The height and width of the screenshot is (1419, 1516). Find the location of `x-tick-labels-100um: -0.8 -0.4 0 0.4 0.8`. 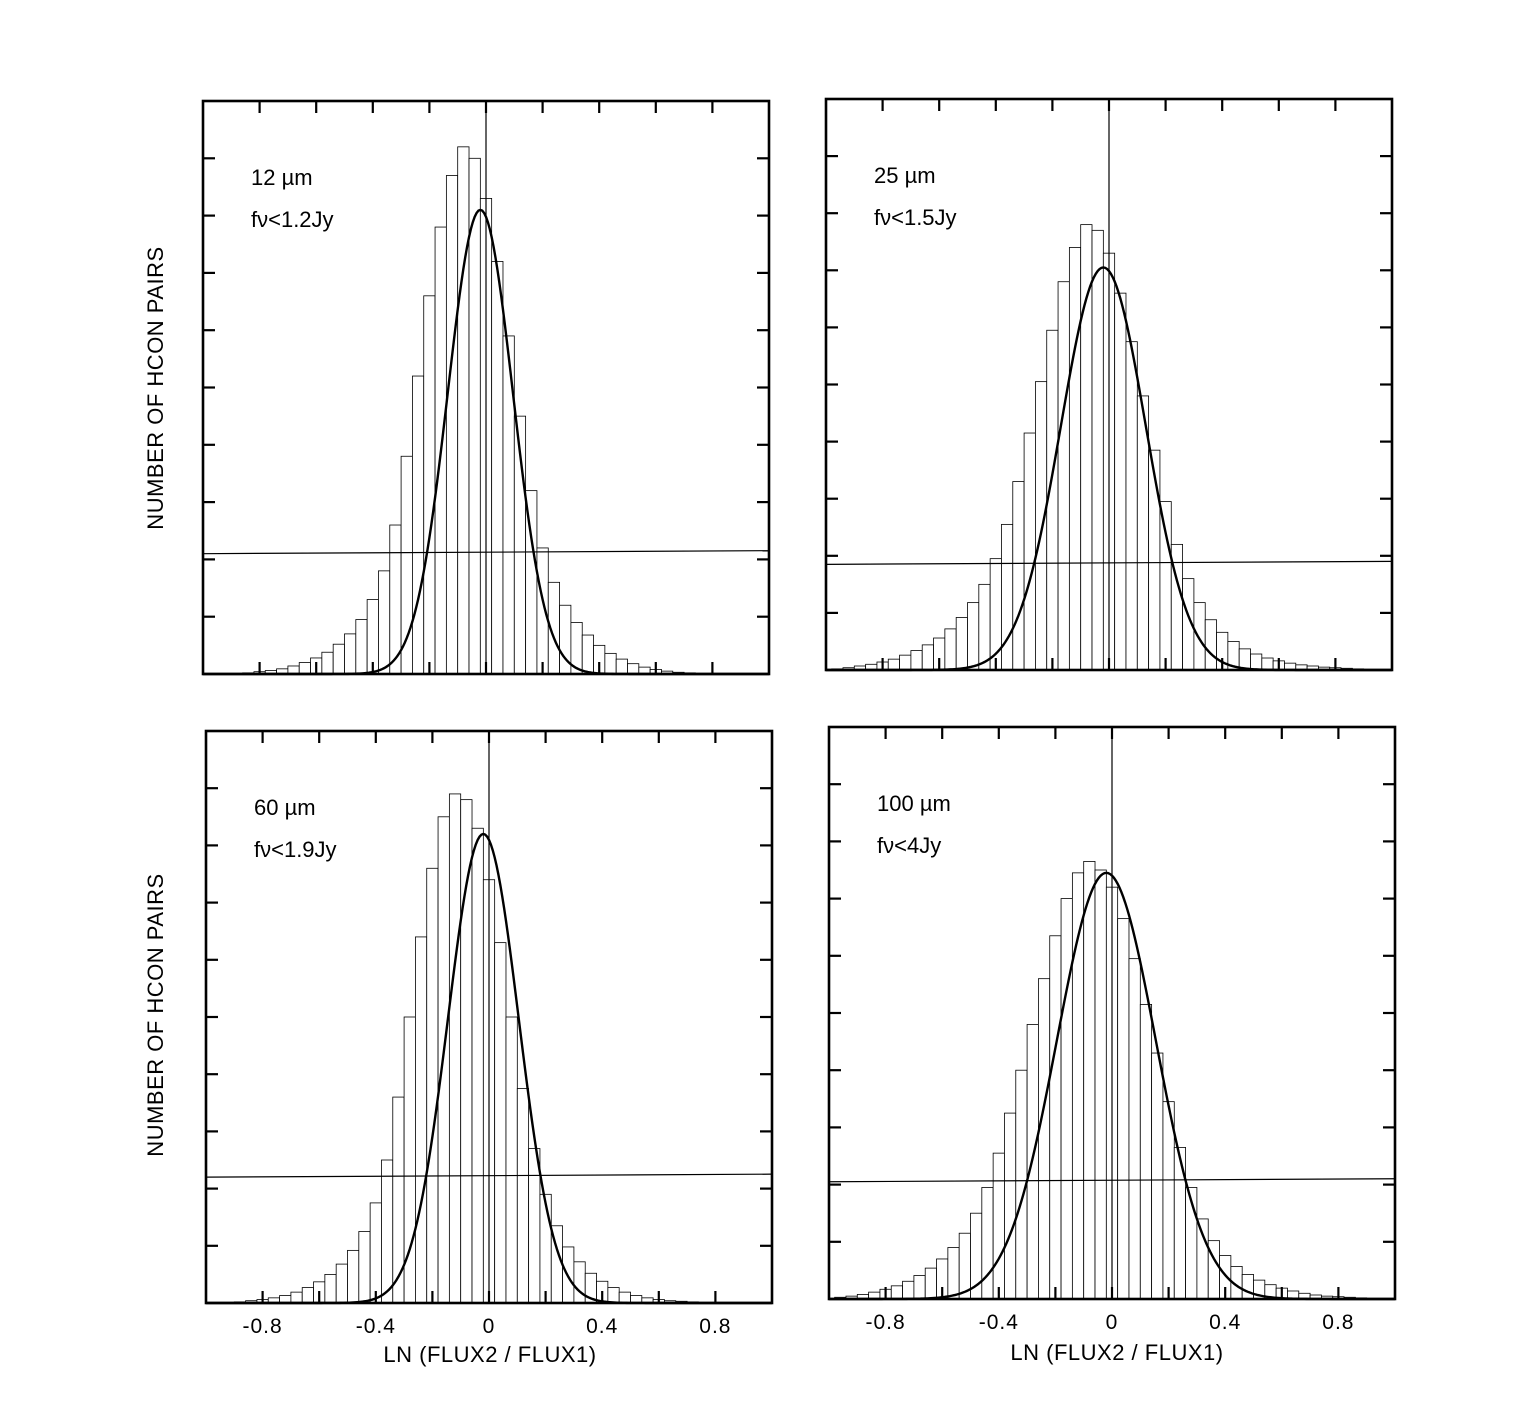

x-tick-labels-100um: -0.8 -0.4 0 0.4 0.8 is located at coordinates (1110, 1322).